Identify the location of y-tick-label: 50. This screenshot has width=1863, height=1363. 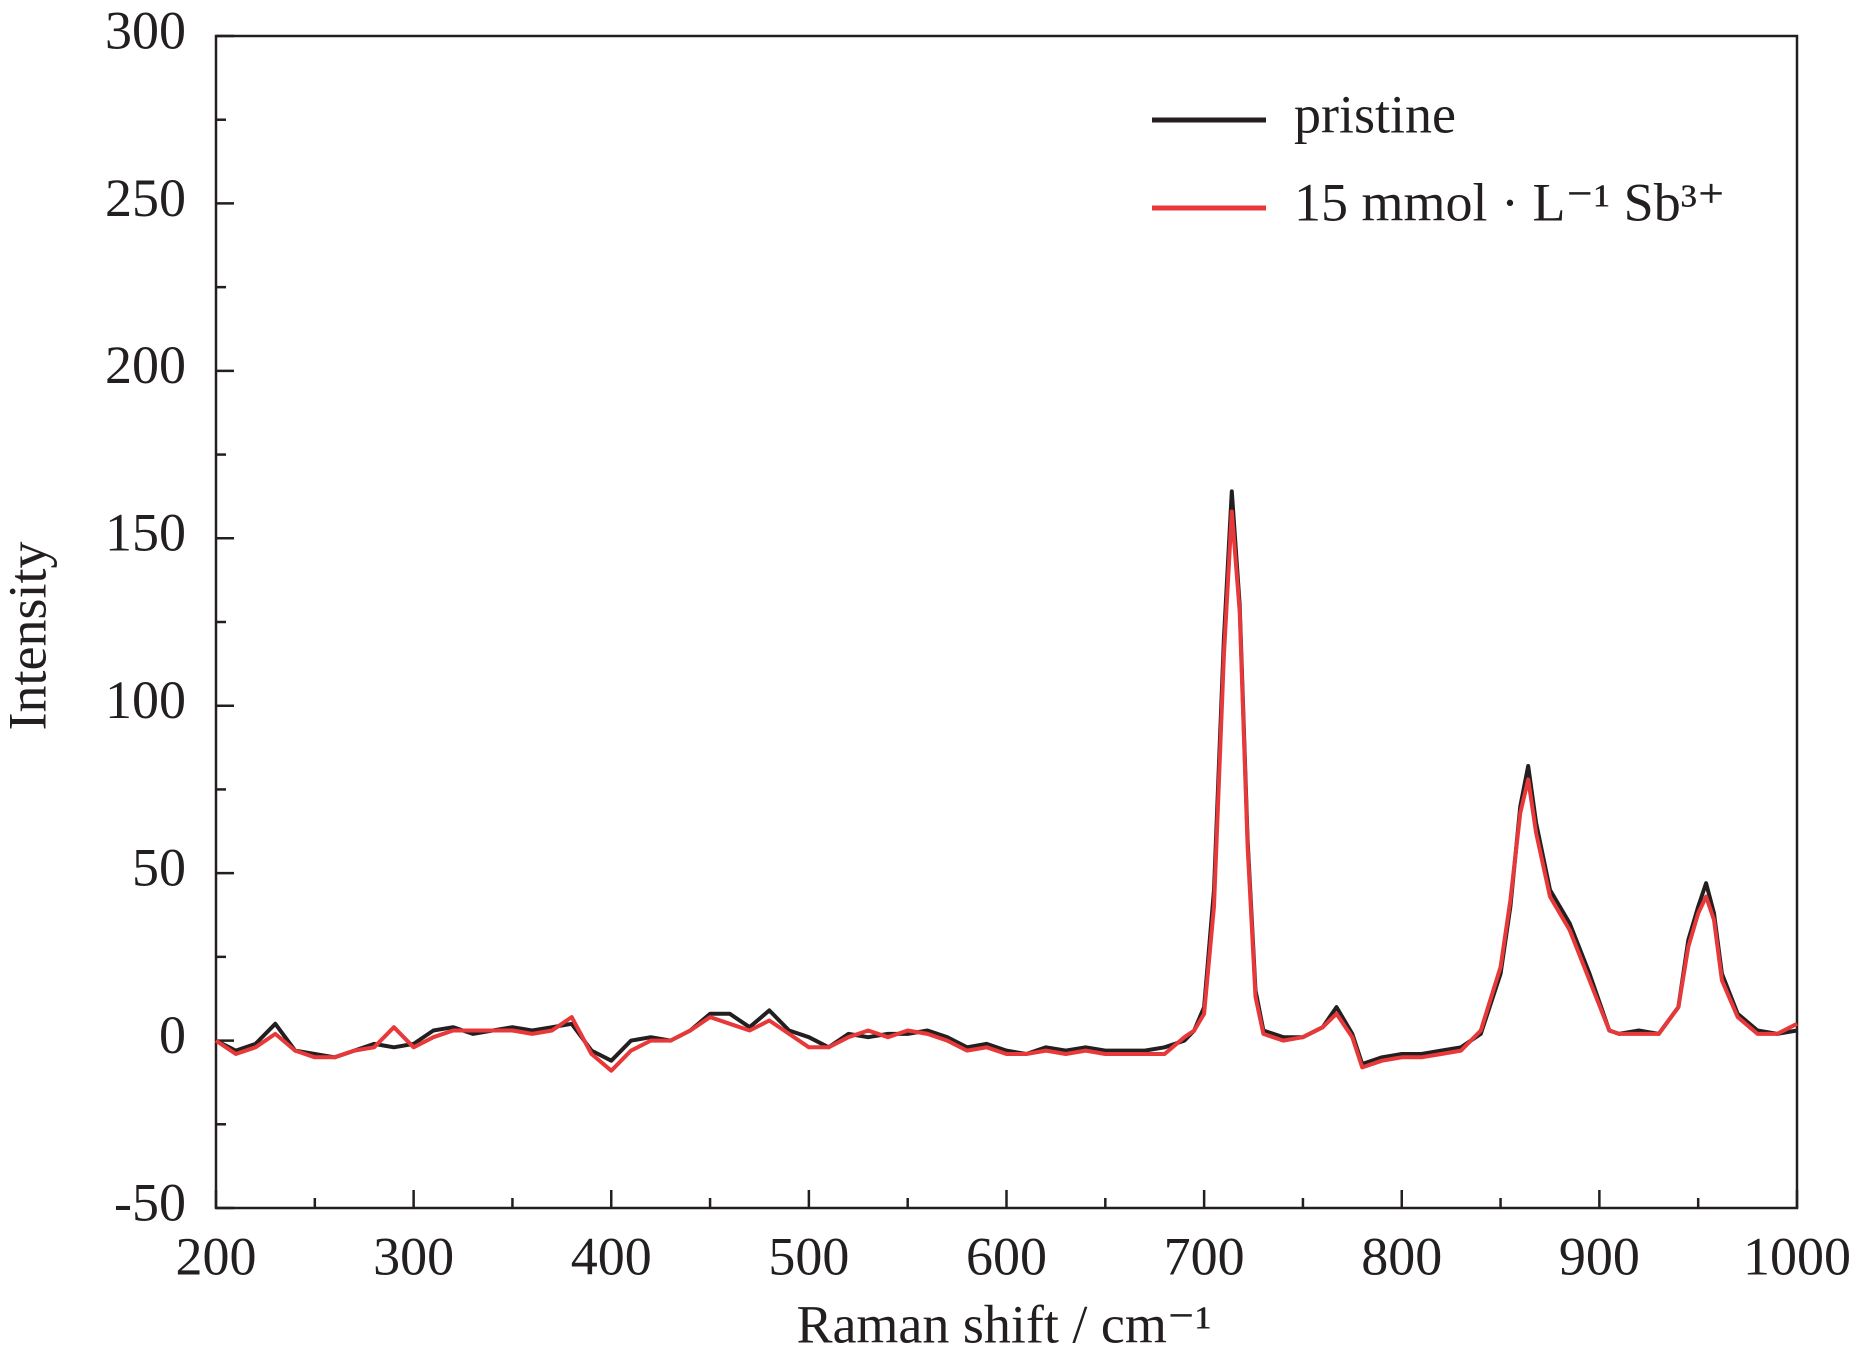
(159, 868).